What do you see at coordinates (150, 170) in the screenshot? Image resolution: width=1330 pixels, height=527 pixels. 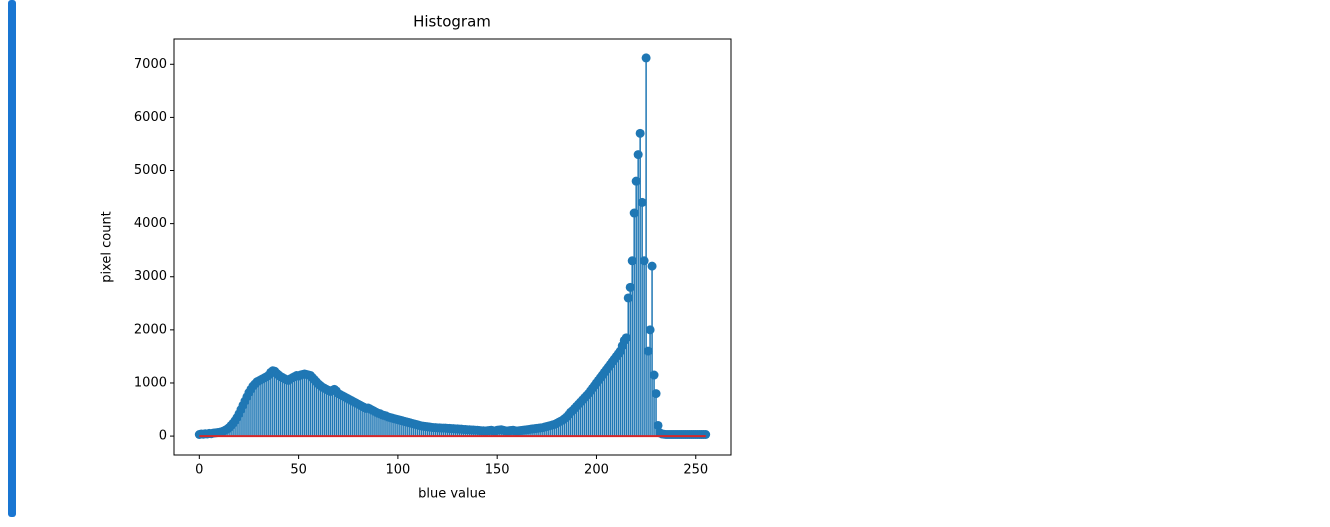 I see `y-tick-label: 5000` at bounding box center [150, 170].